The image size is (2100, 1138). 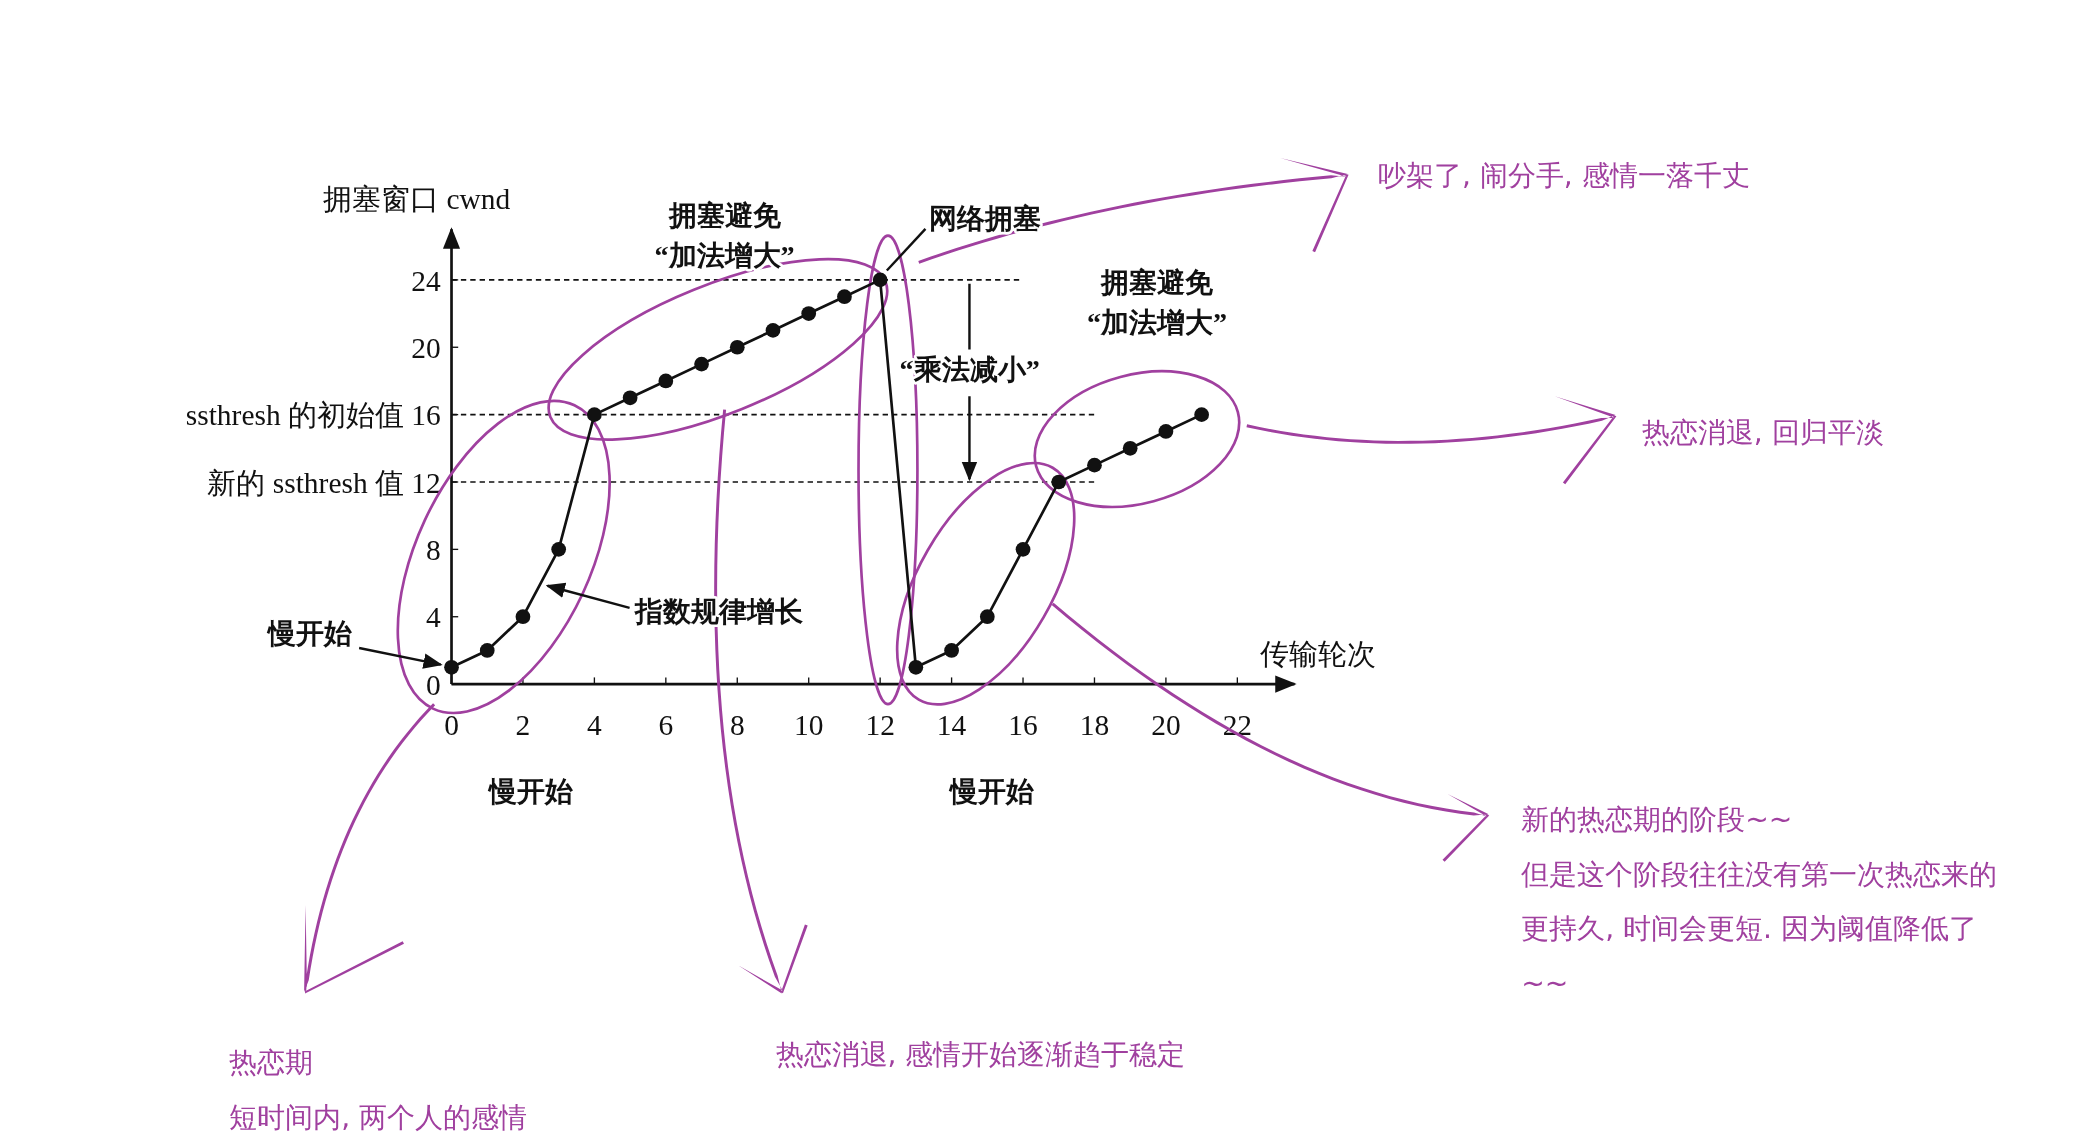 What do you see at coordinates (951, 724) in the screenshot?
I see `x-tick-label: 14` at bounding box center [951, 724].